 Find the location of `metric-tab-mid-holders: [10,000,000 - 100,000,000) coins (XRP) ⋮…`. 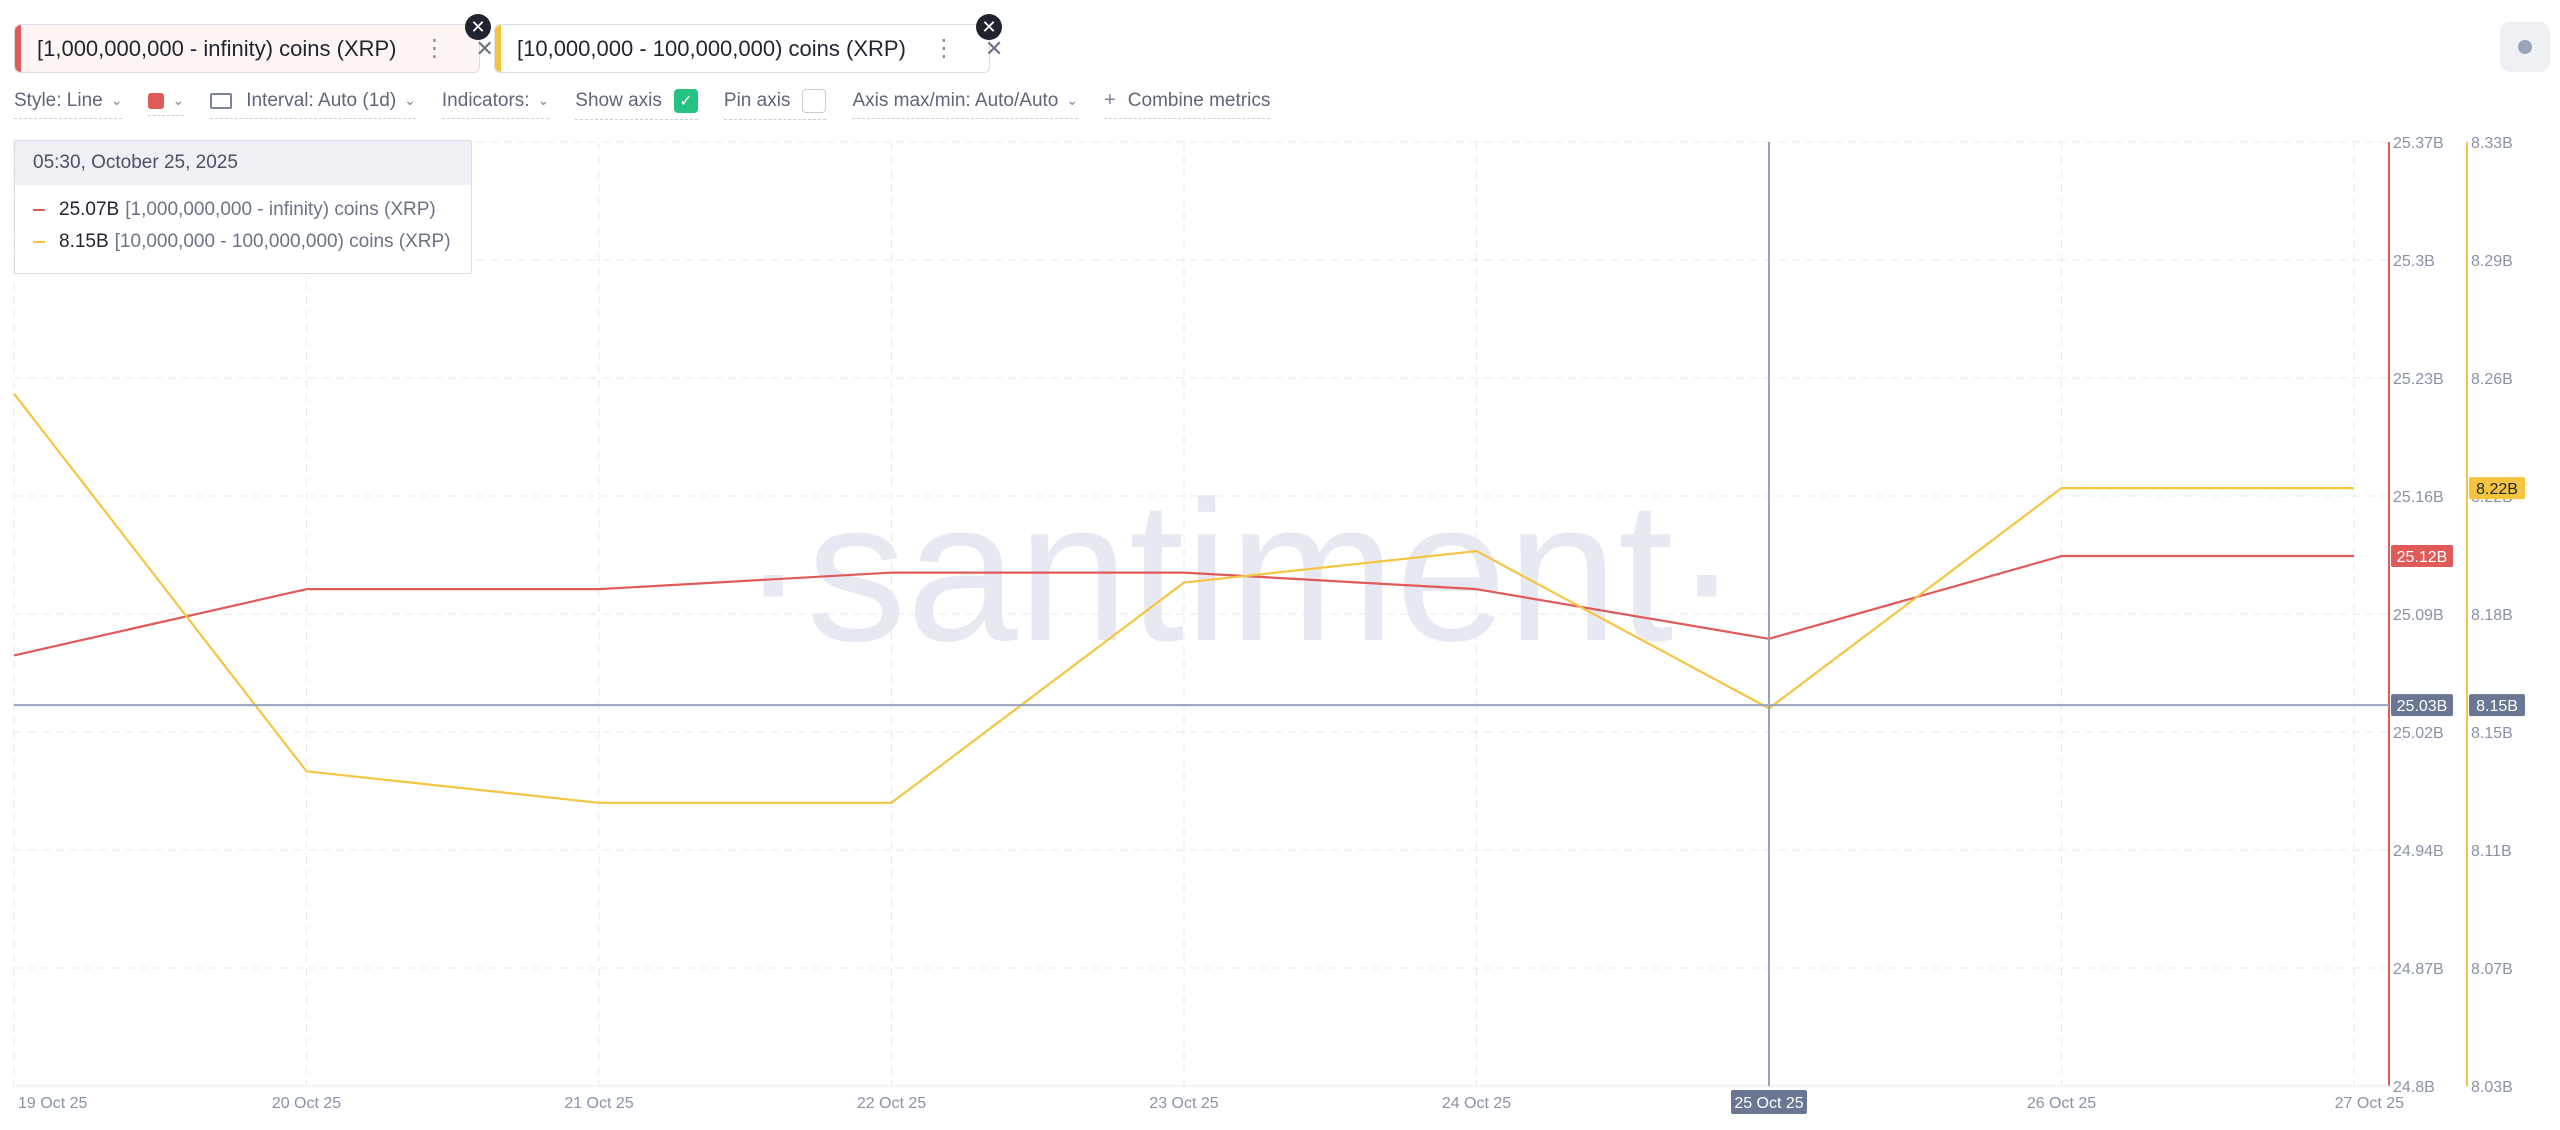

metric-tab-mid-holders: [10,000,000 - 100,000,000) coins (XRP) ⋮… is located at coordinates (748, 48).